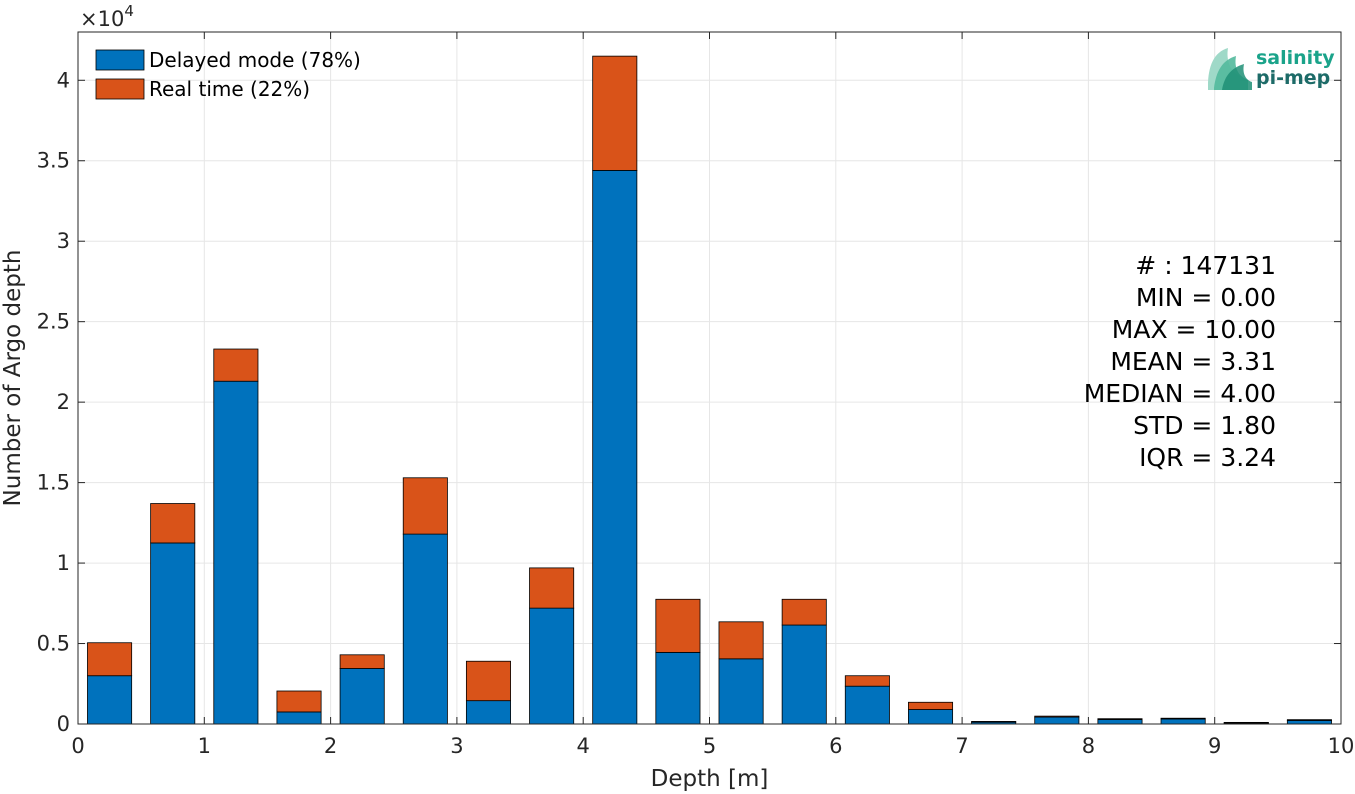 The width and height of the screenshot is (1355, 794). What do you see at coordinates (63, 241) in the screenshot?
I see `y-tick-label: 3` at bounding box center [63, 241].